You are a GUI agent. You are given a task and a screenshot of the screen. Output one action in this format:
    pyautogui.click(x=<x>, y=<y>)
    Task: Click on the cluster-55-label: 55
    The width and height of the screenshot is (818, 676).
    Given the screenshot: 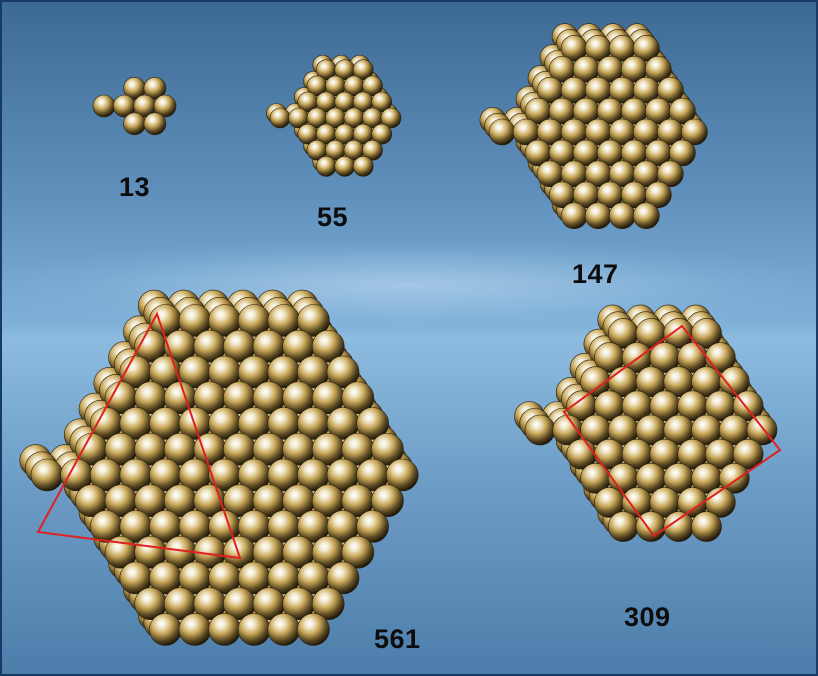 What is the action you would take?
    pyautogui.click(x=333, y=217)
    